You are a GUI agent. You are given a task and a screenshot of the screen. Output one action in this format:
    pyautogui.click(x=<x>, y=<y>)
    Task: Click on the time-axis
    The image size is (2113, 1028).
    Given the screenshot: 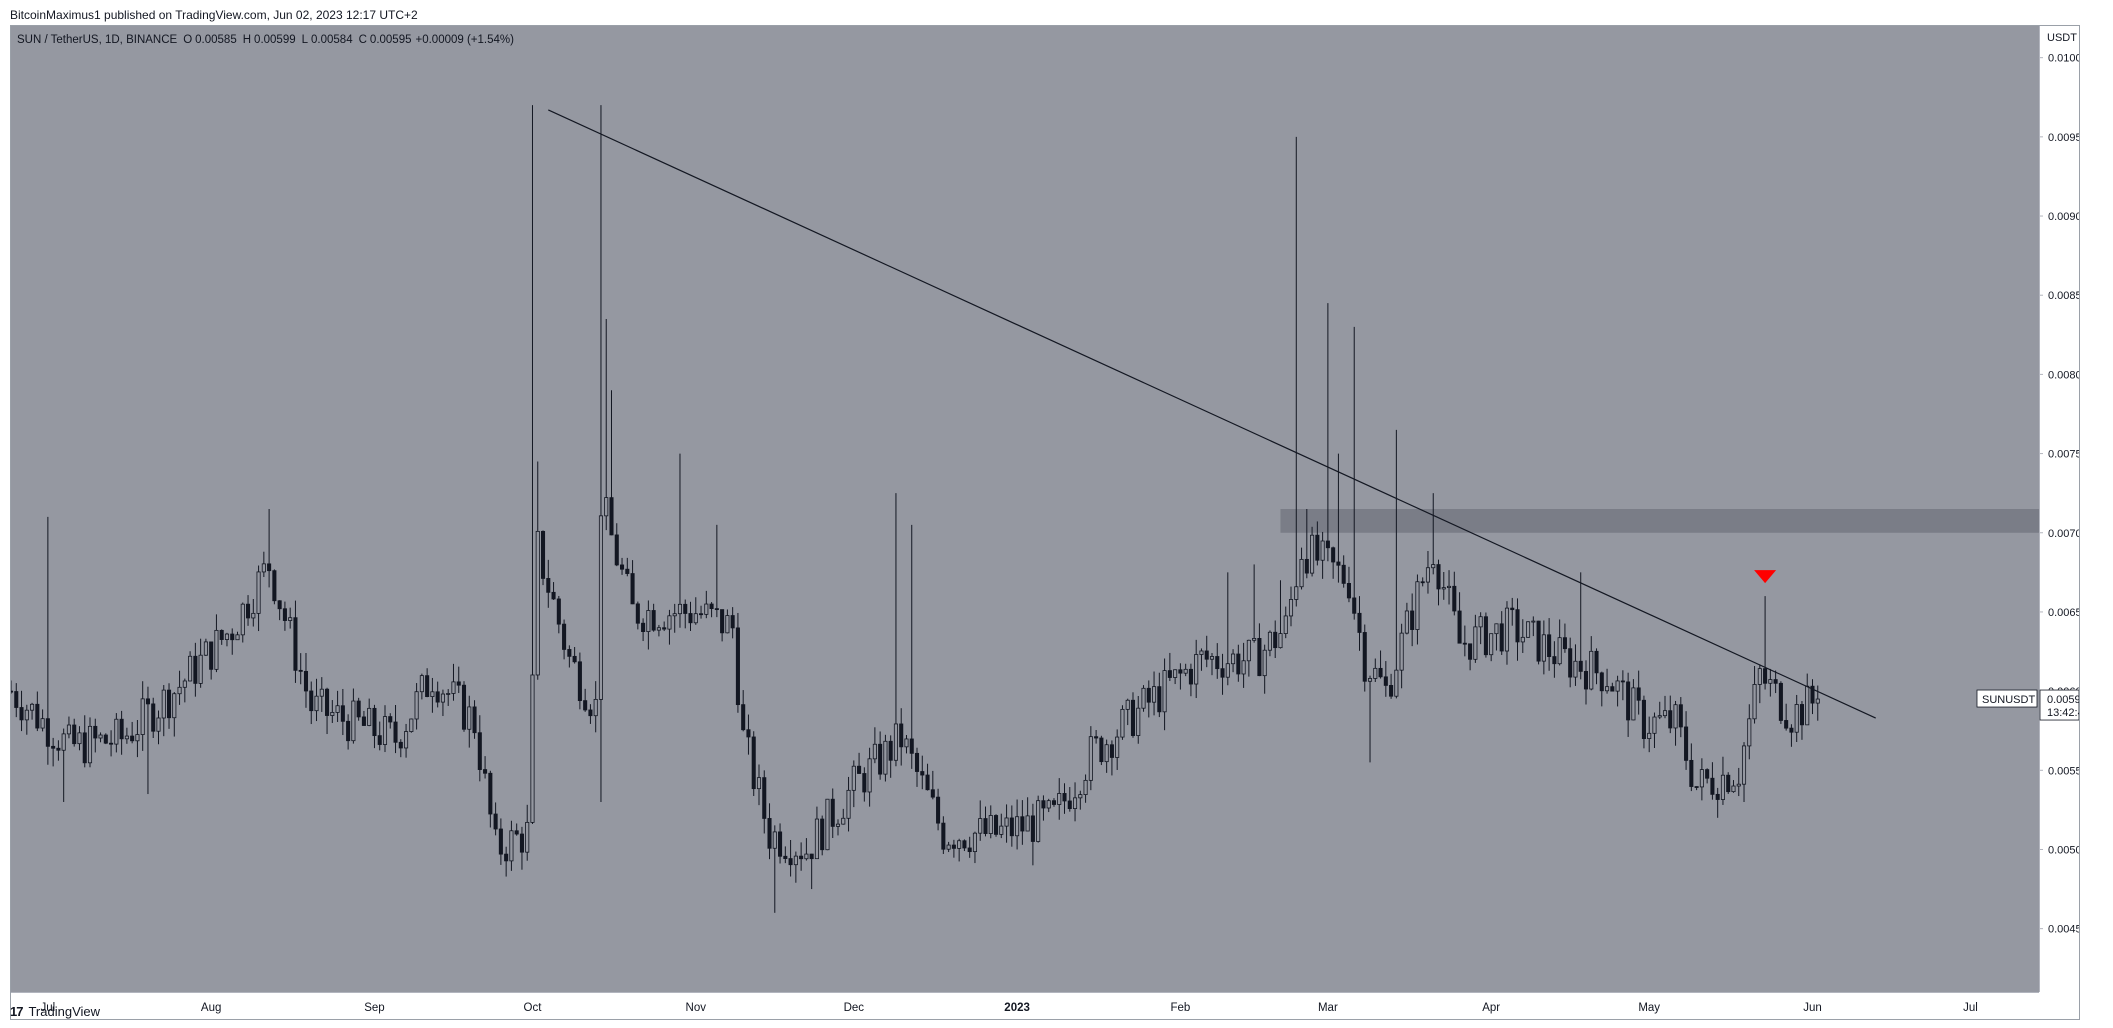 What is the action you would take?
    pyautogui.click(x=1025, y=1006)
    